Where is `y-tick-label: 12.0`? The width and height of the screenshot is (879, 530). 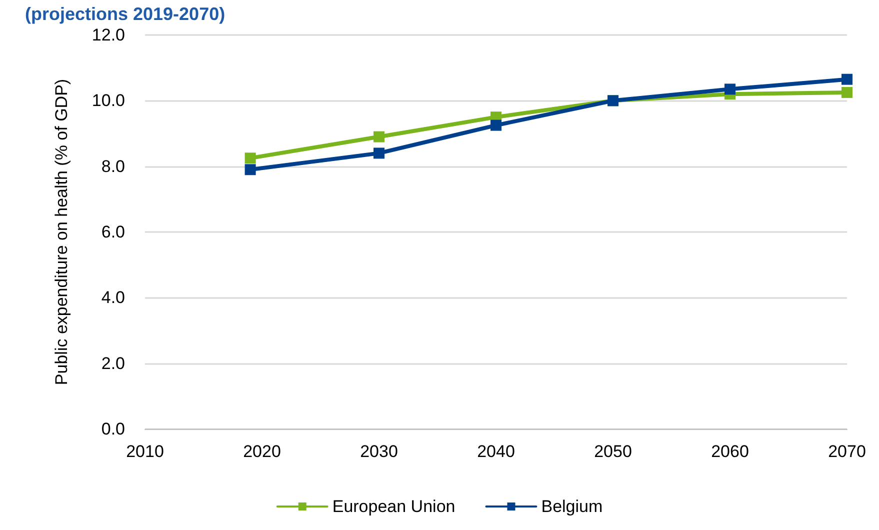
y-tick-label: 12.0 is located at coordinates (108, 35).